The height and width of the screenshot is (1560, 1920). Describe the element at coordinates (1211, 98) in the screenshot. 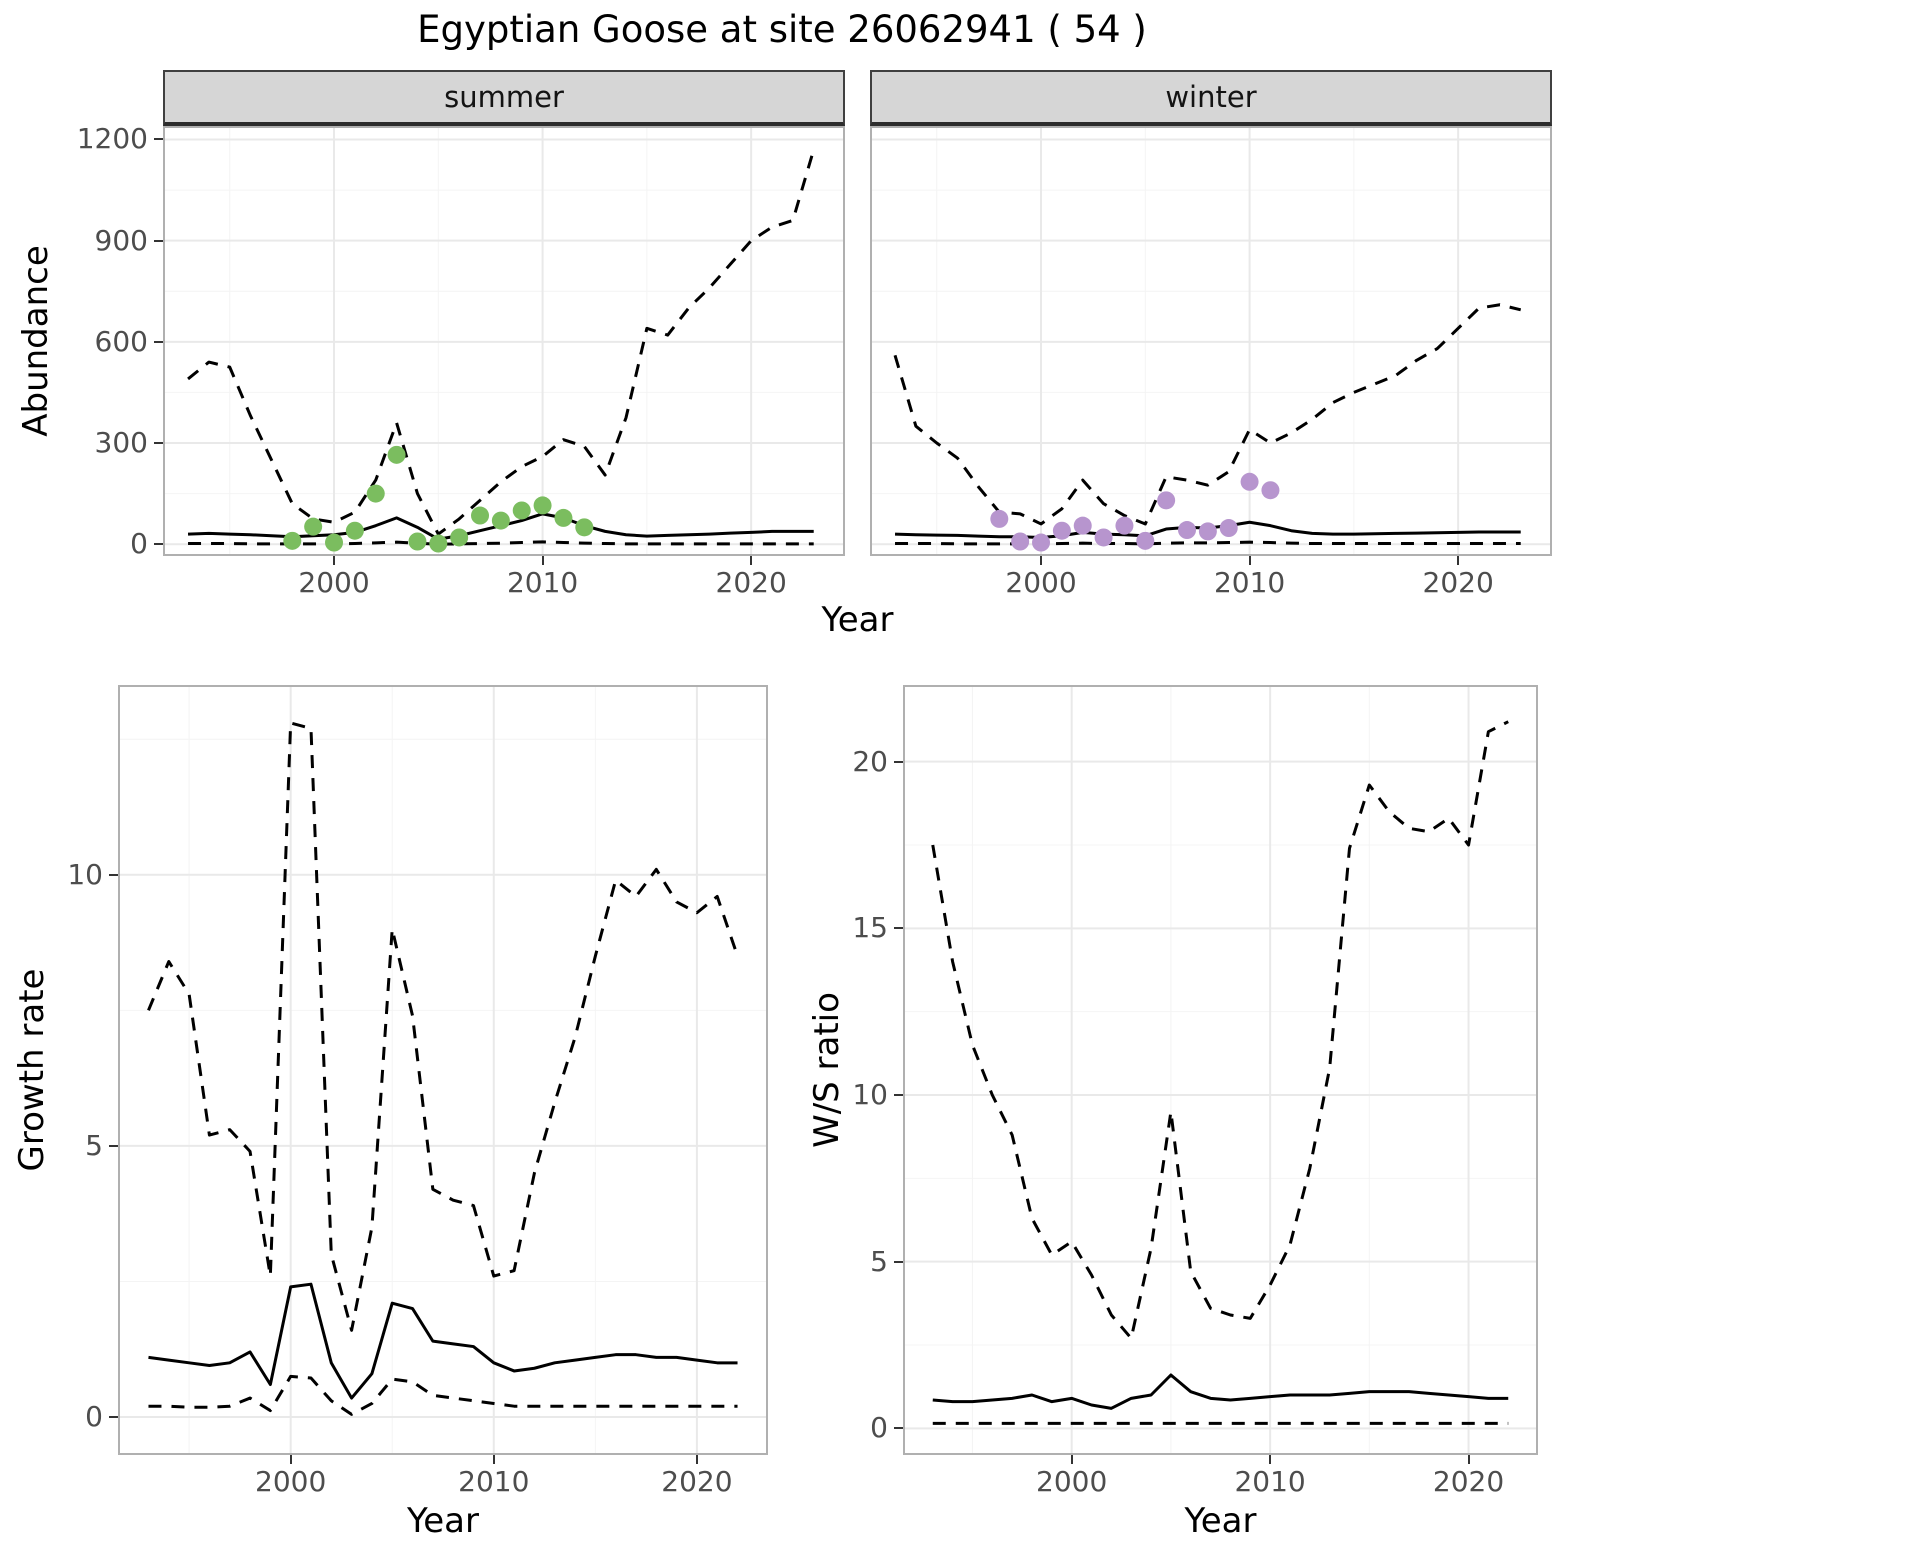

I see `facet-strip-winter: winter` at that location.